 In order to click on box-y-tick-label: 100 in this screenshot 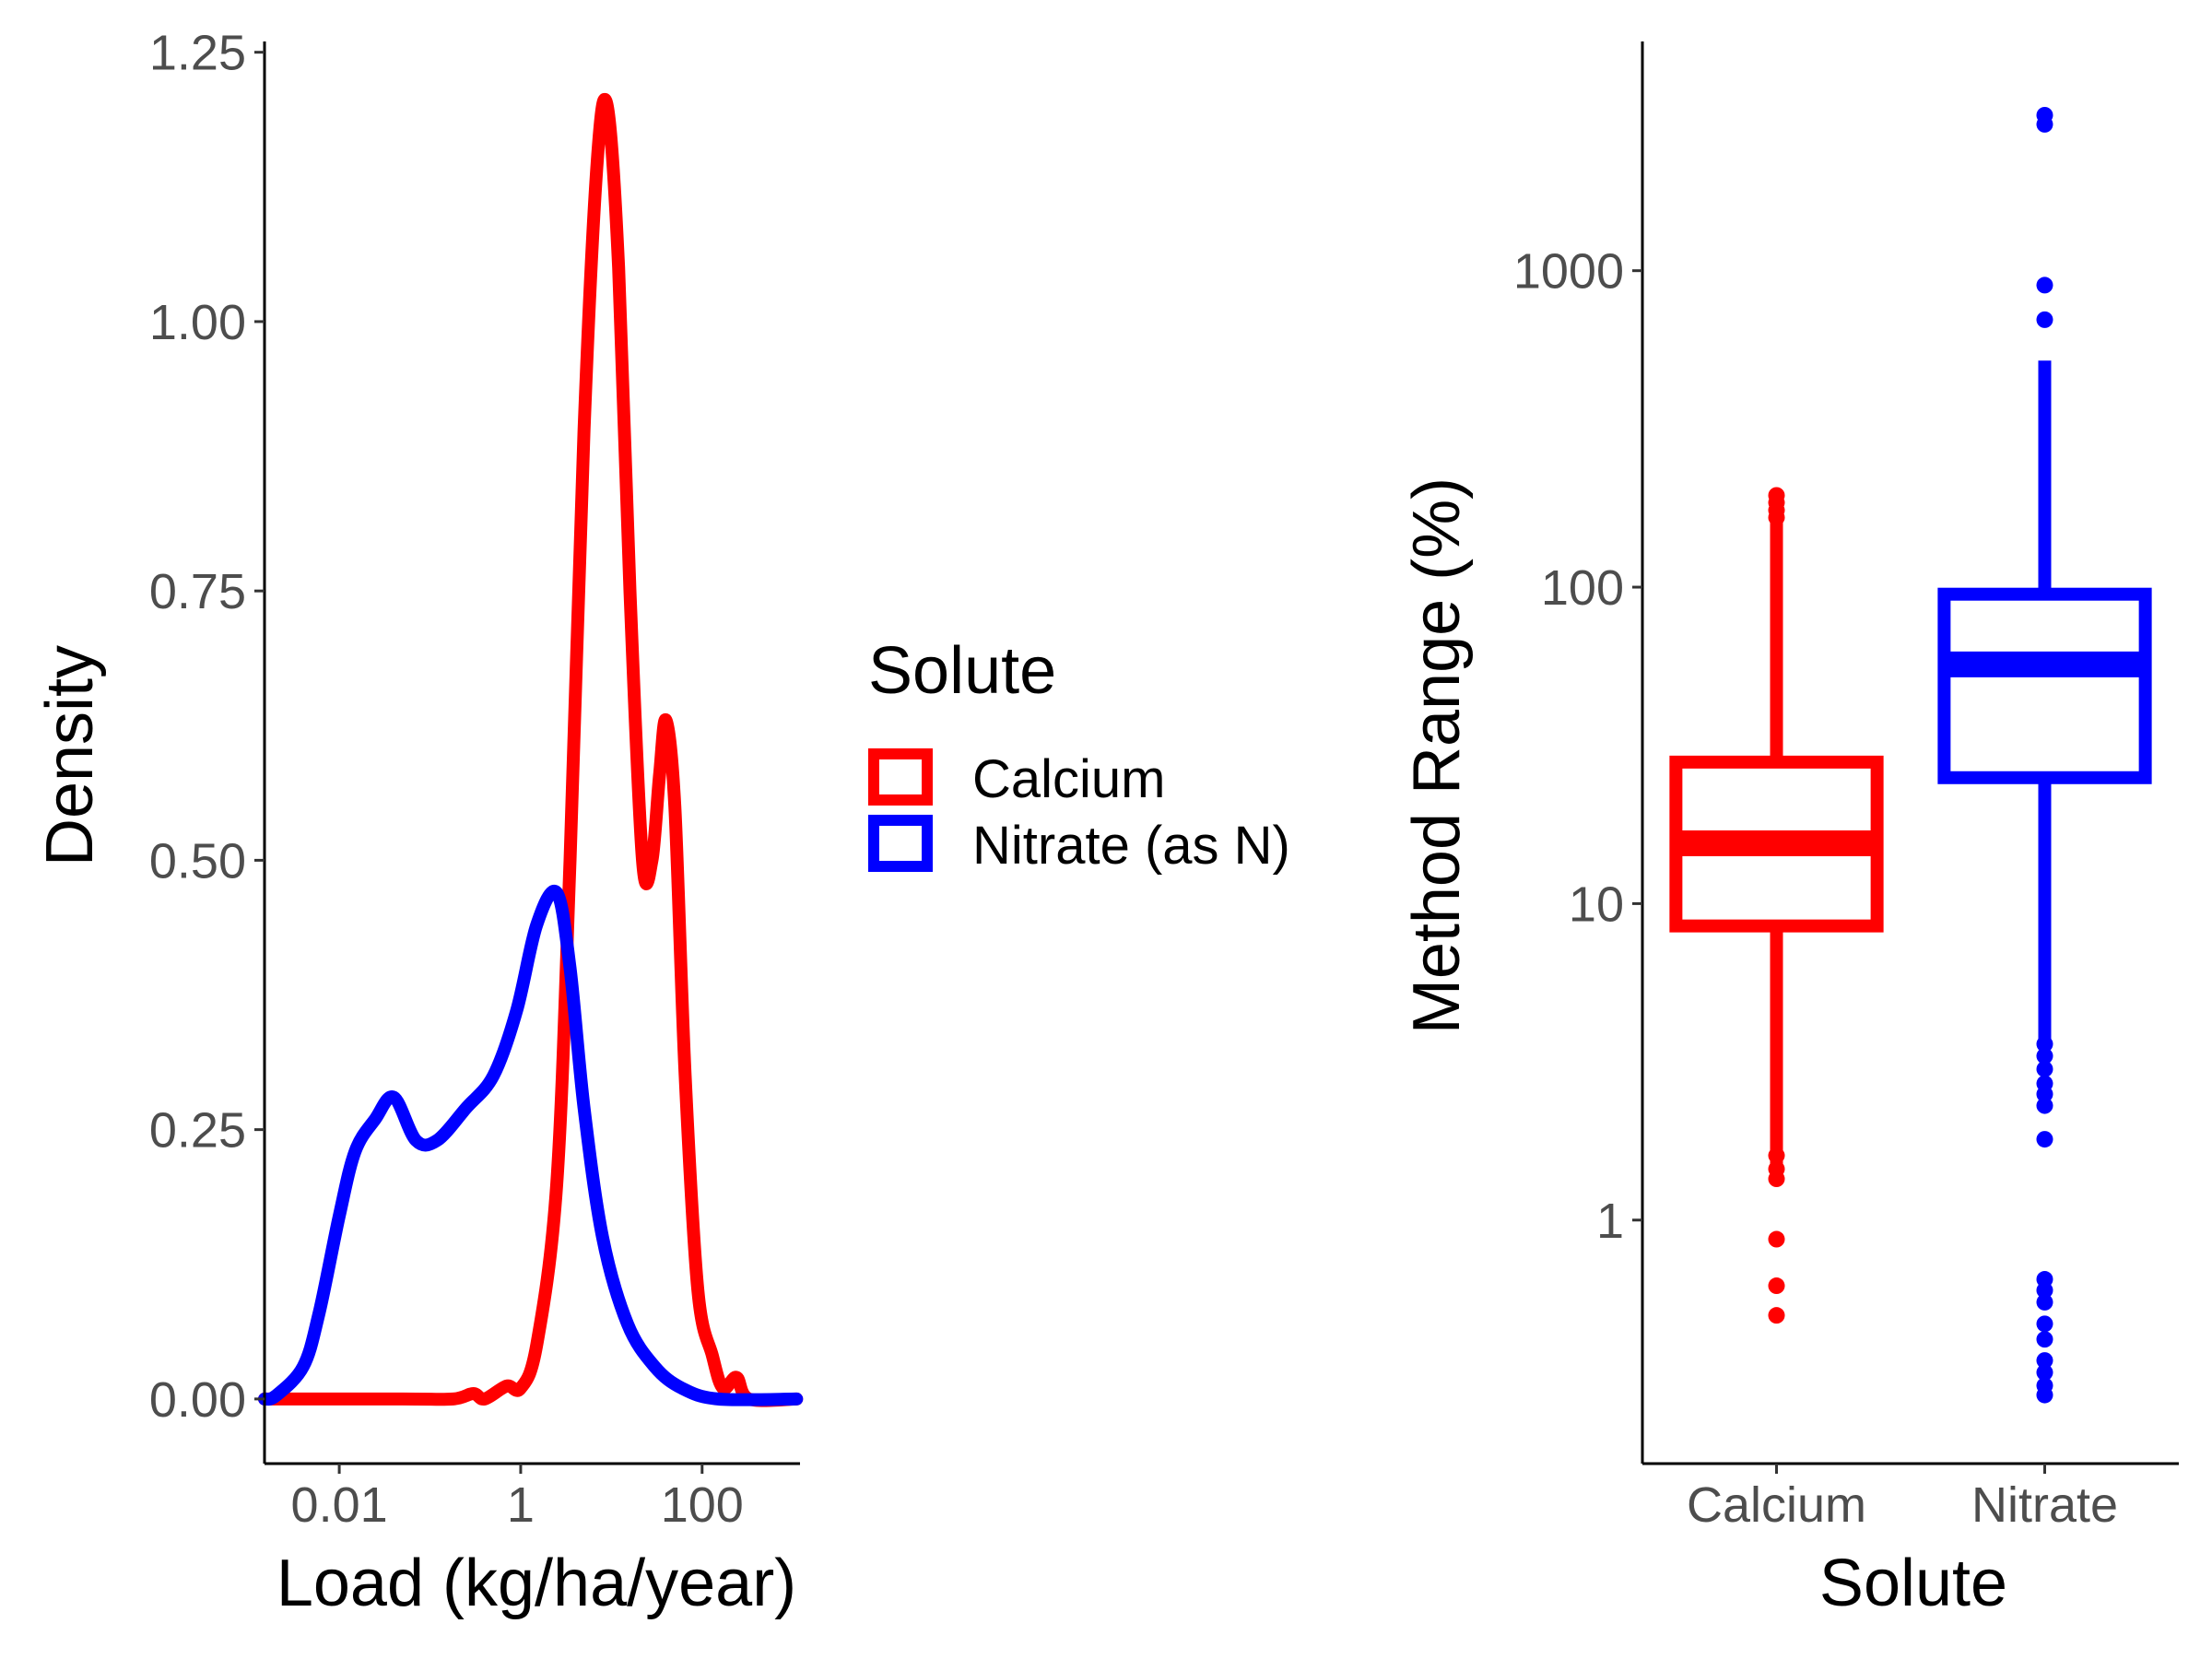, I will do `click(1582, 588)`.